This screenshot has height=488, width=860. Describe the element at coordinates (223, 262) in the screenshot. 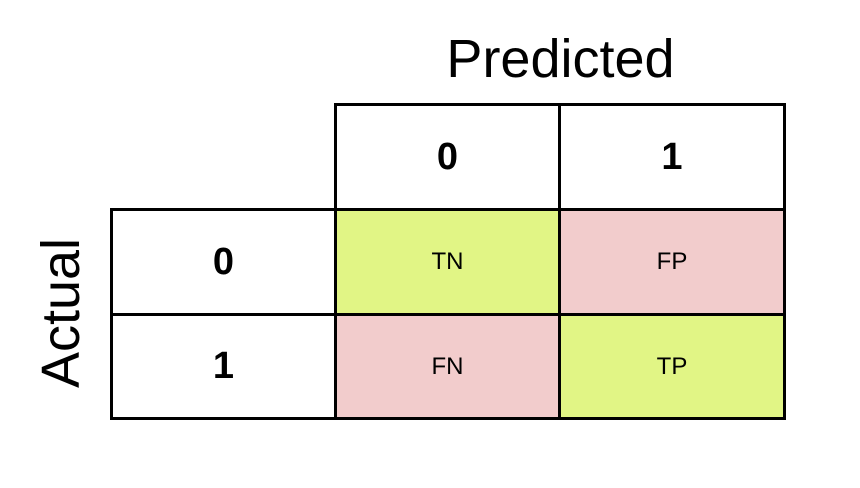

I see `actual-header-0: 0` at that location.